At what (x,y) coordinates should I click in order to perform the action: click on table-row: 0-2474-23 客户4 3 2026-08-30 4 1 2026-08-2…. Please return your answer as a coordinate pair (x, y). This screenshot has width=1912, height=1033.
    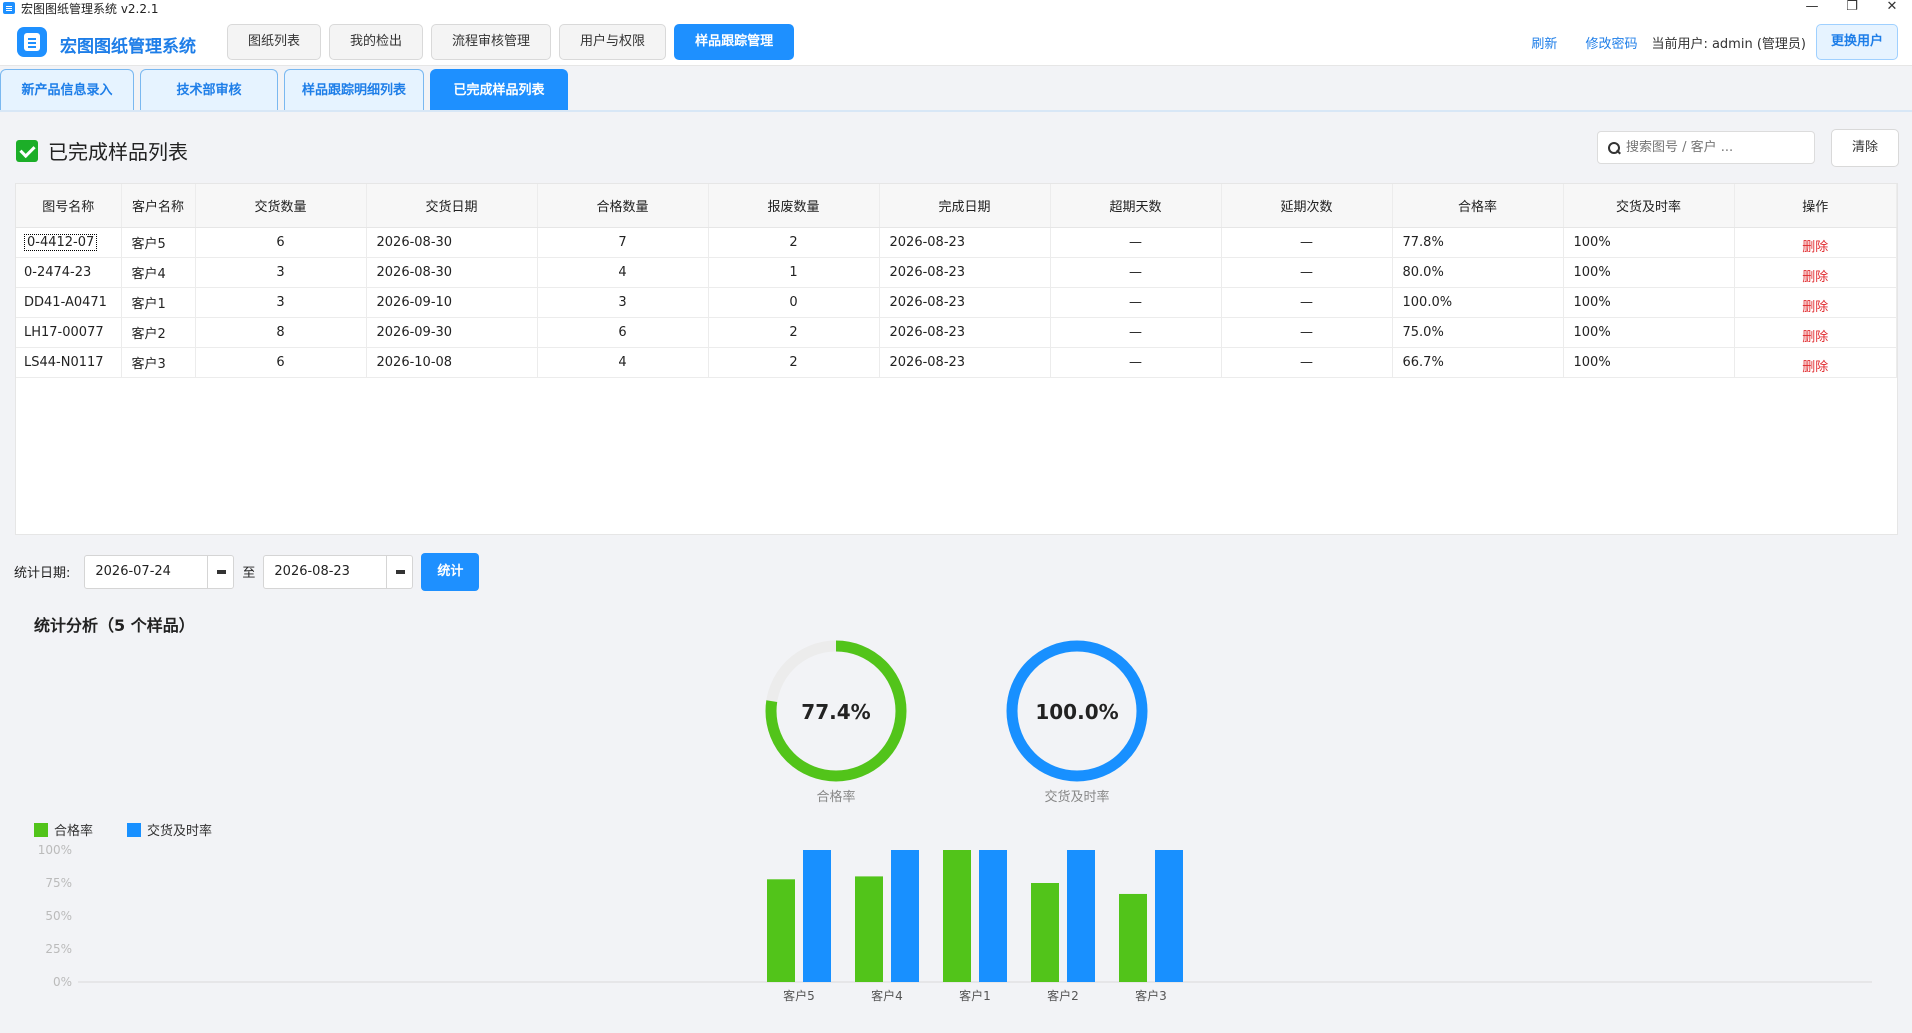
    Looking at the image, I should click on (956, 272).